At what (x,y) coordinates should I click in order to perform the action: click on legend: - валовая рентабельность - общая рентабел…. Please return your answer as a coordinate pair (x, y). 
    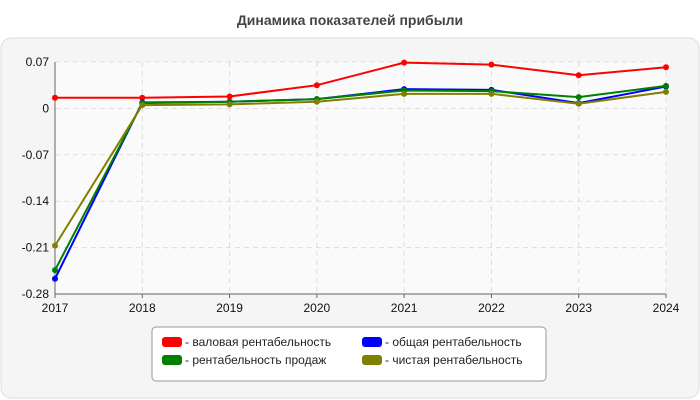
    Looking at the image, I should click on (349, 354).